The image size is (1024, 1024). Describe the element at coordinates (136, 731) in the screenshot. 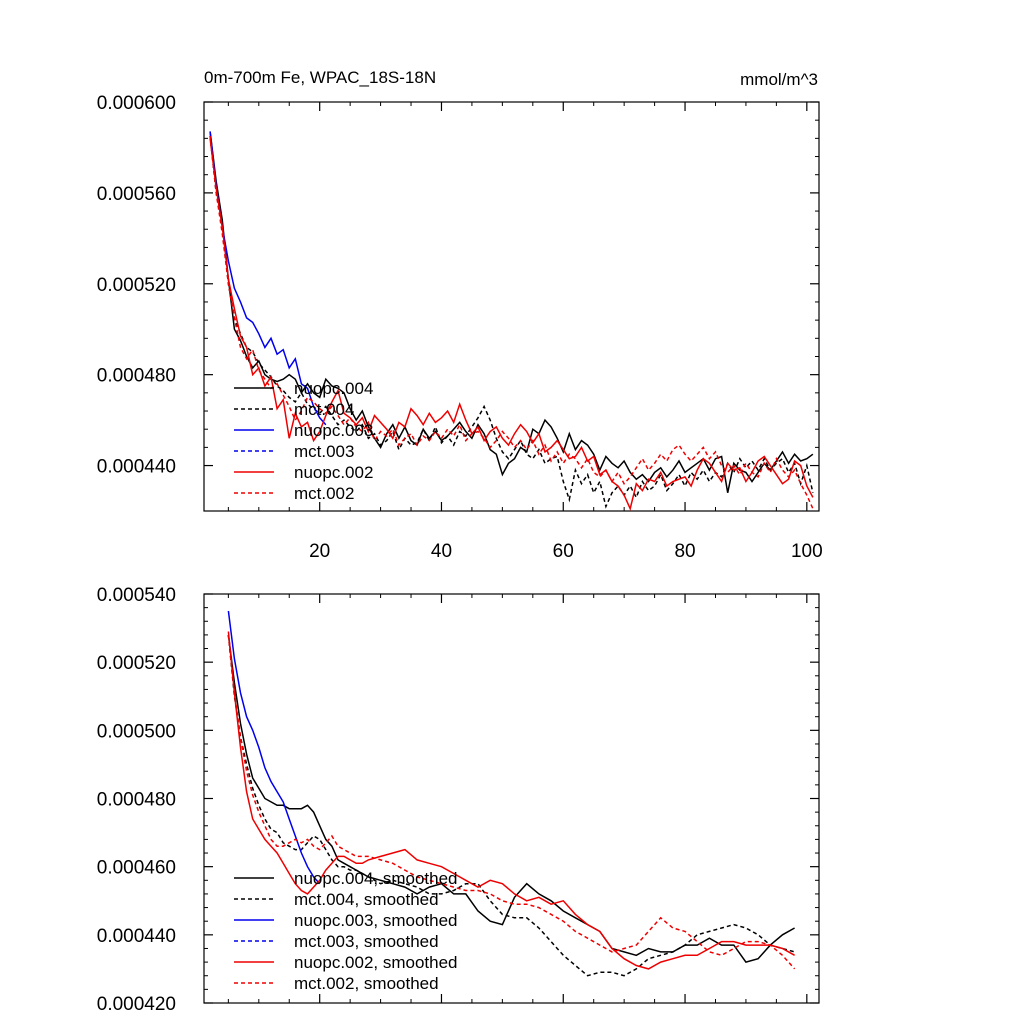

I see `y-tick-label: 0.000500` at that location.